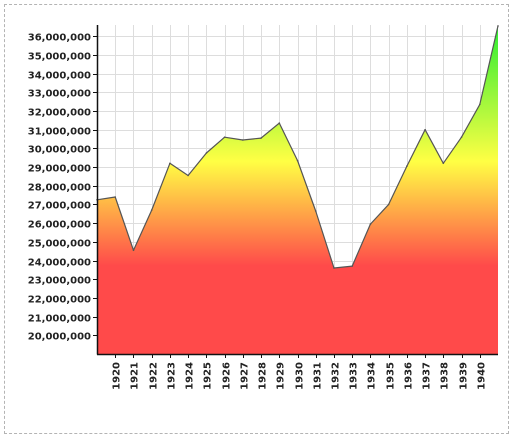 The image size is (517, 438). Describe the element at coordinates (59, 206) in the screenshot. I see `y-tick-label: 27,000,000` at that location.